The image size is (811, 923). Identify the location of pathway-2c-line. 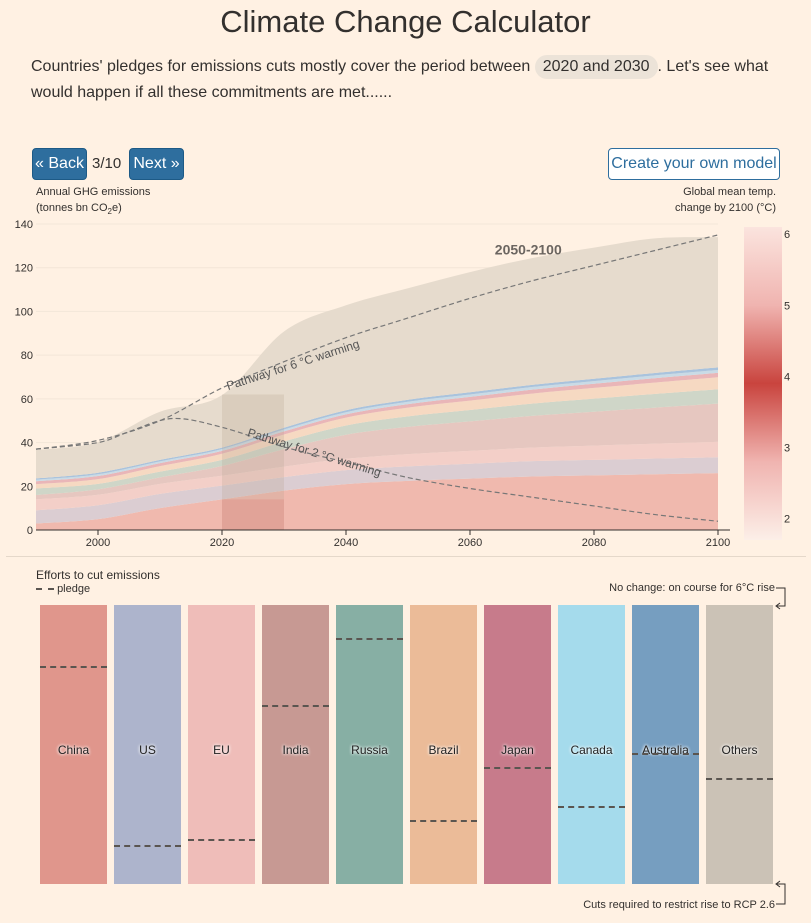
(377, 469).